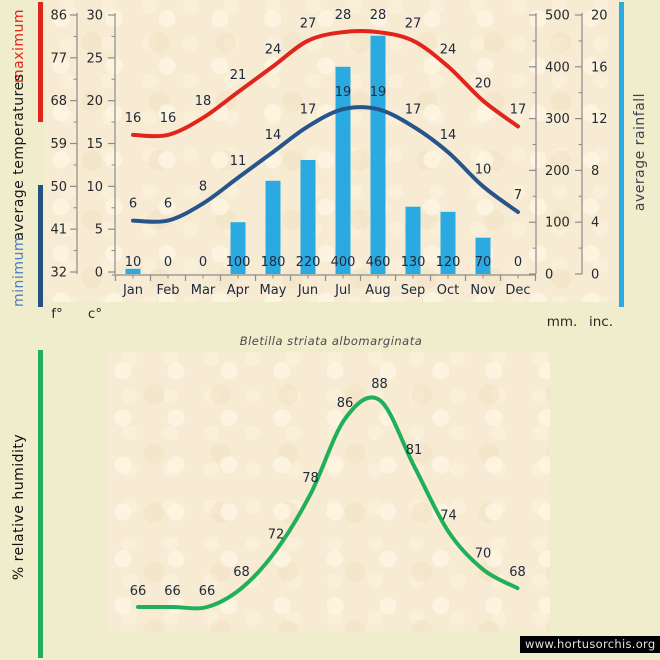 The height and width of the screenshot is (660, 660). I want to click on rainfall-value-label: 460, so click(378, 262).